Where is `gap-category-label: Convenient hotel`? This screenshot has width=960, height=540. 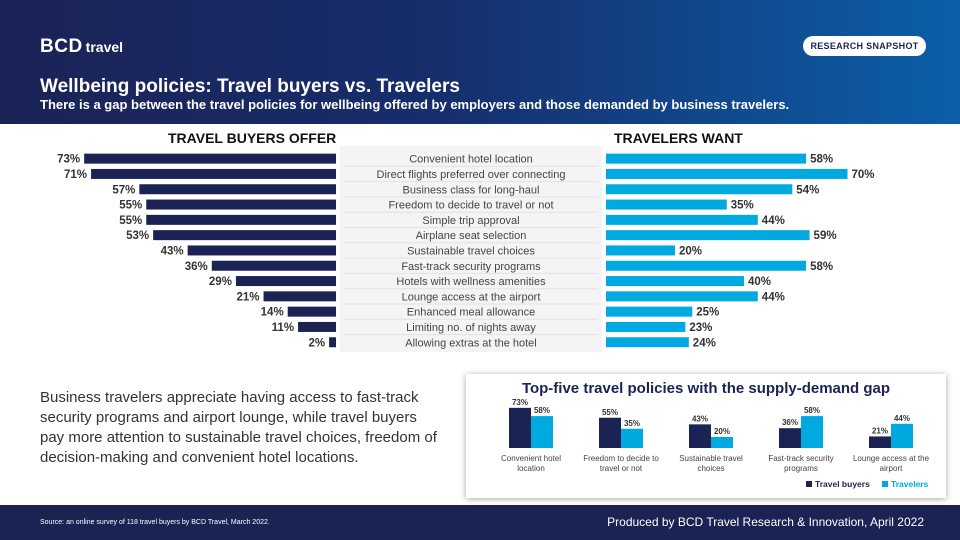 gap-category-label: Convenient hotel is located at coordinates (531, 458).